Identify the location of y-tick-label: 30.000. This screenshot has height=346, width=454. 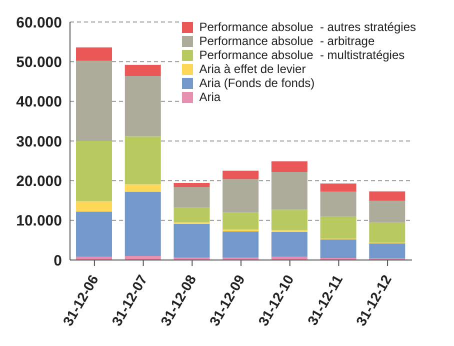
(39, 141).